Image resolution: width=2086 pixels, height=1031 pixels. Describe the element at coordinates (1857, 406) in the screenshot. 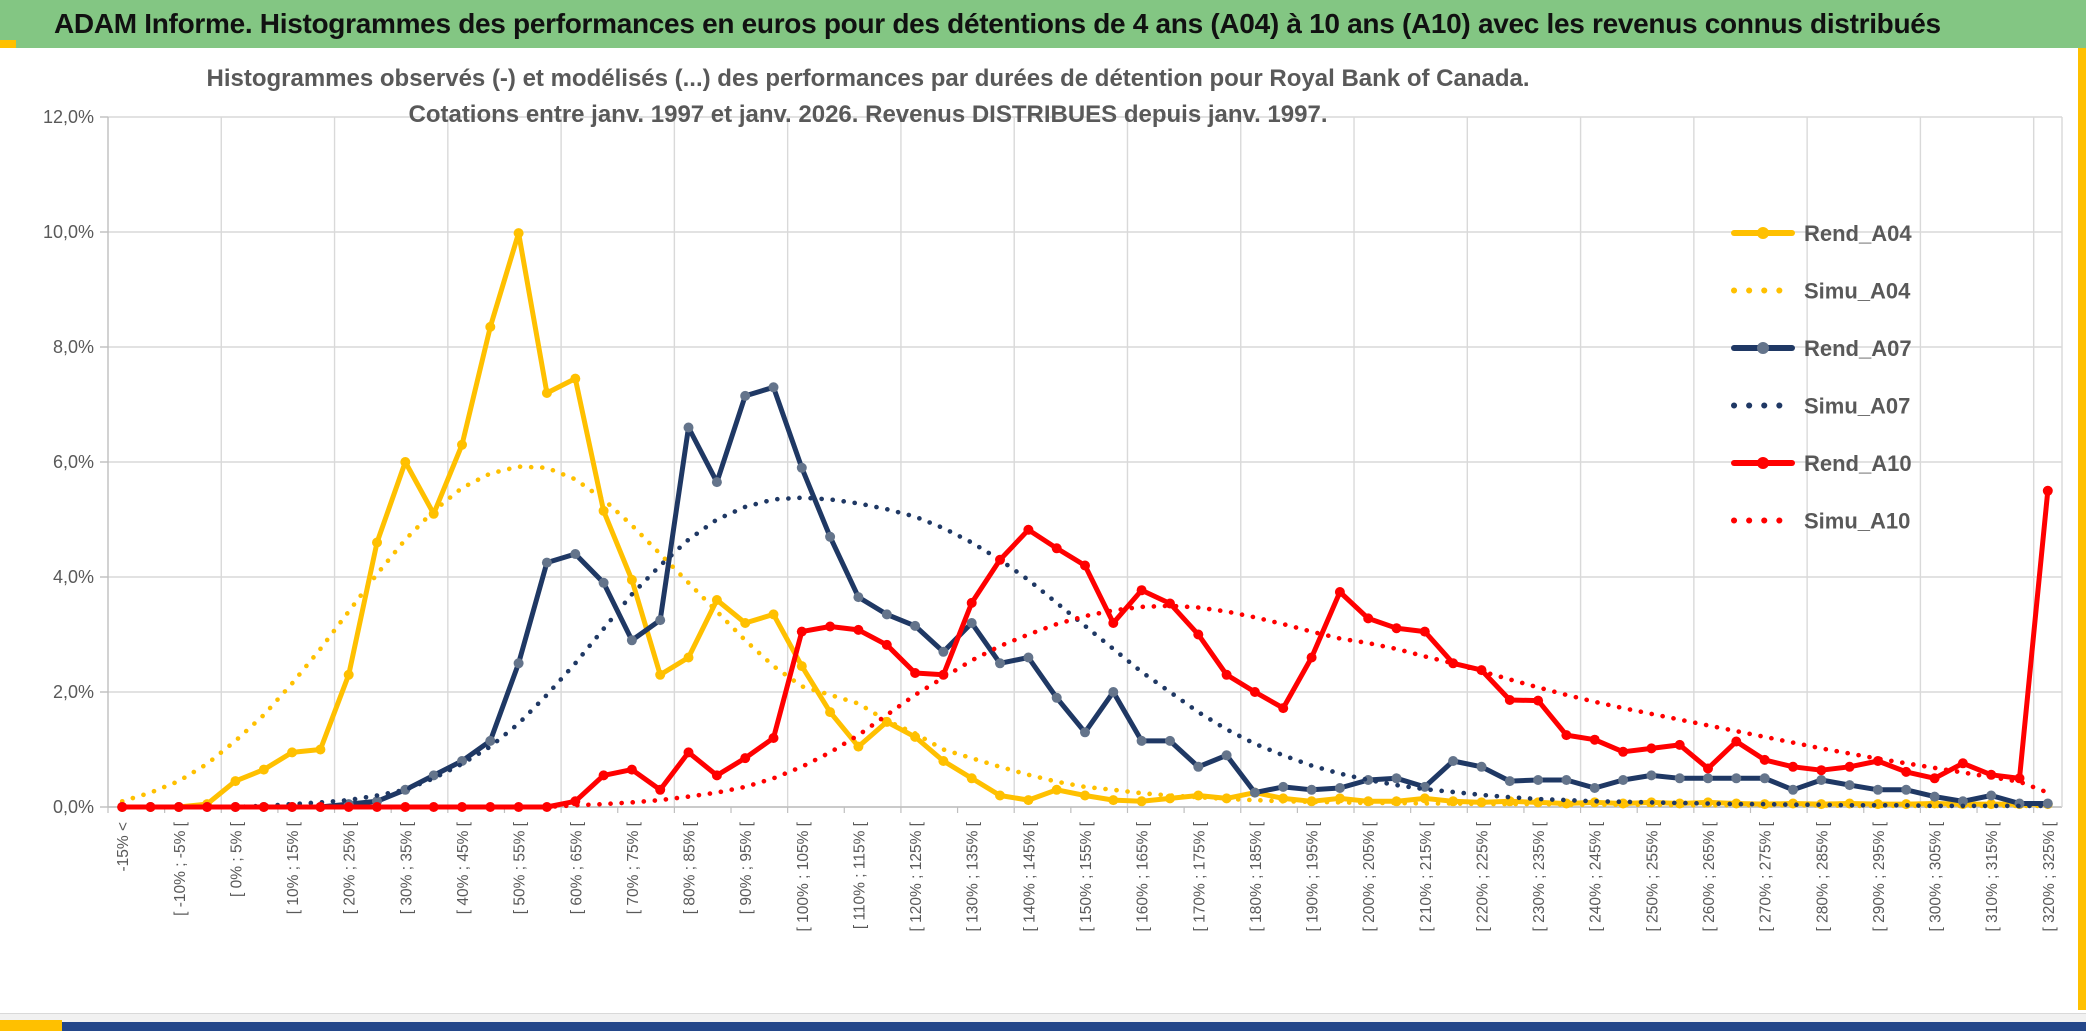

I see `legend-label: Simu_A07` at that location.